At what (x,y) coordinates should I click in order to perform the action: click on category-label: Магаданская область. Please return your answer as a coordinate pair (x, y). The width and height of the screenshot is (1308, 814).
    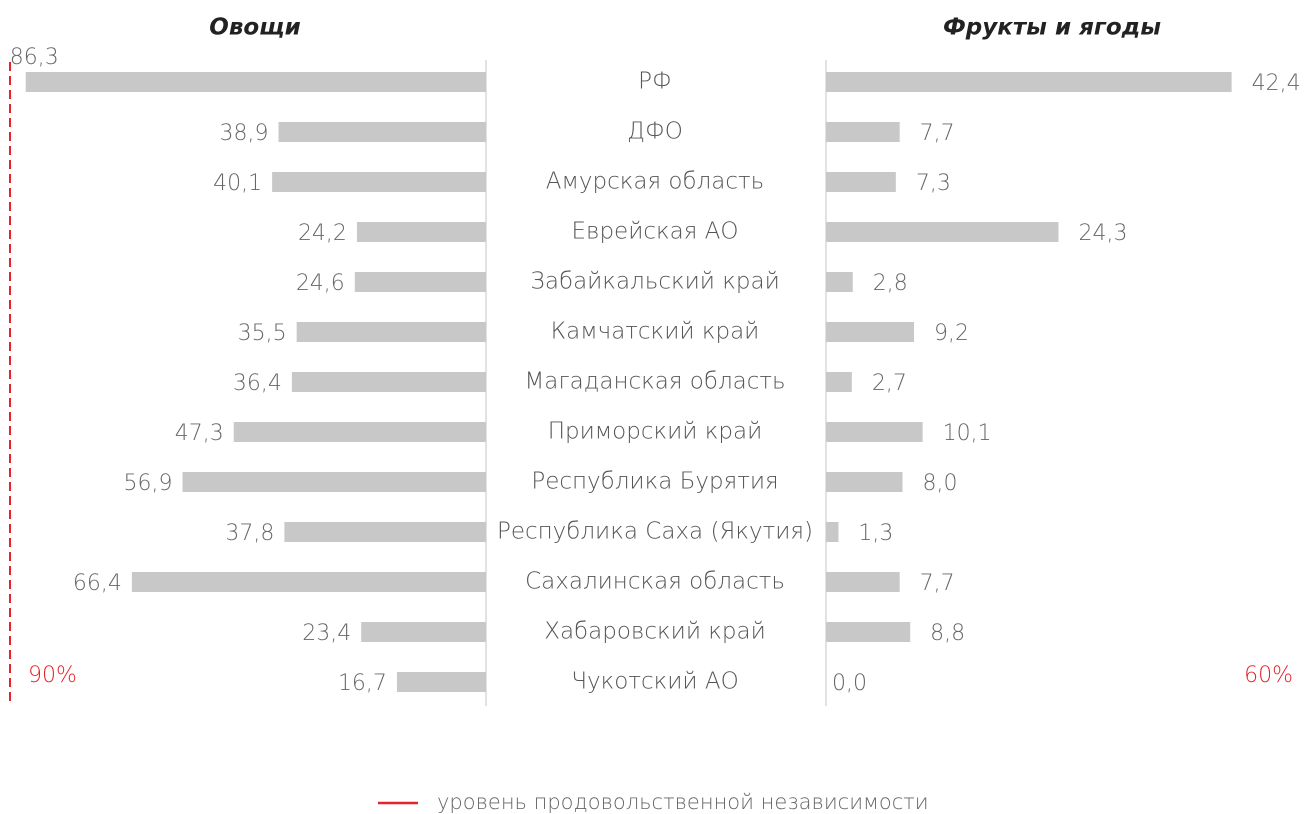
    Looking at the image, I should click on (654, 382).